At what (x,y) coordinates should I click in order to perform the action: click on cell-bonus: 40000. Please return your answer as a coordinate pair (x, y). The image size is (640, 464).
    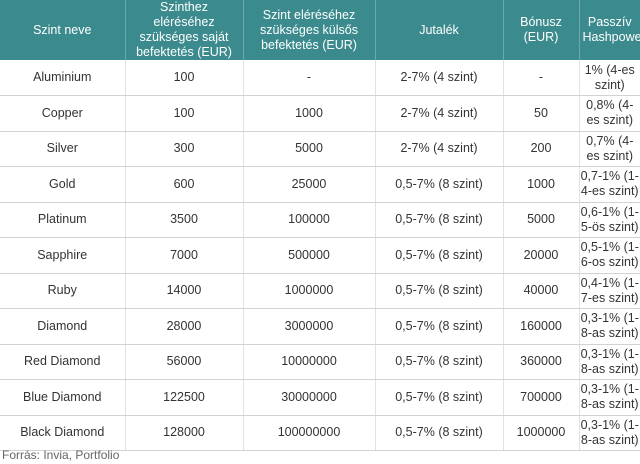
    Looking at the image, I should click on (541, 291).